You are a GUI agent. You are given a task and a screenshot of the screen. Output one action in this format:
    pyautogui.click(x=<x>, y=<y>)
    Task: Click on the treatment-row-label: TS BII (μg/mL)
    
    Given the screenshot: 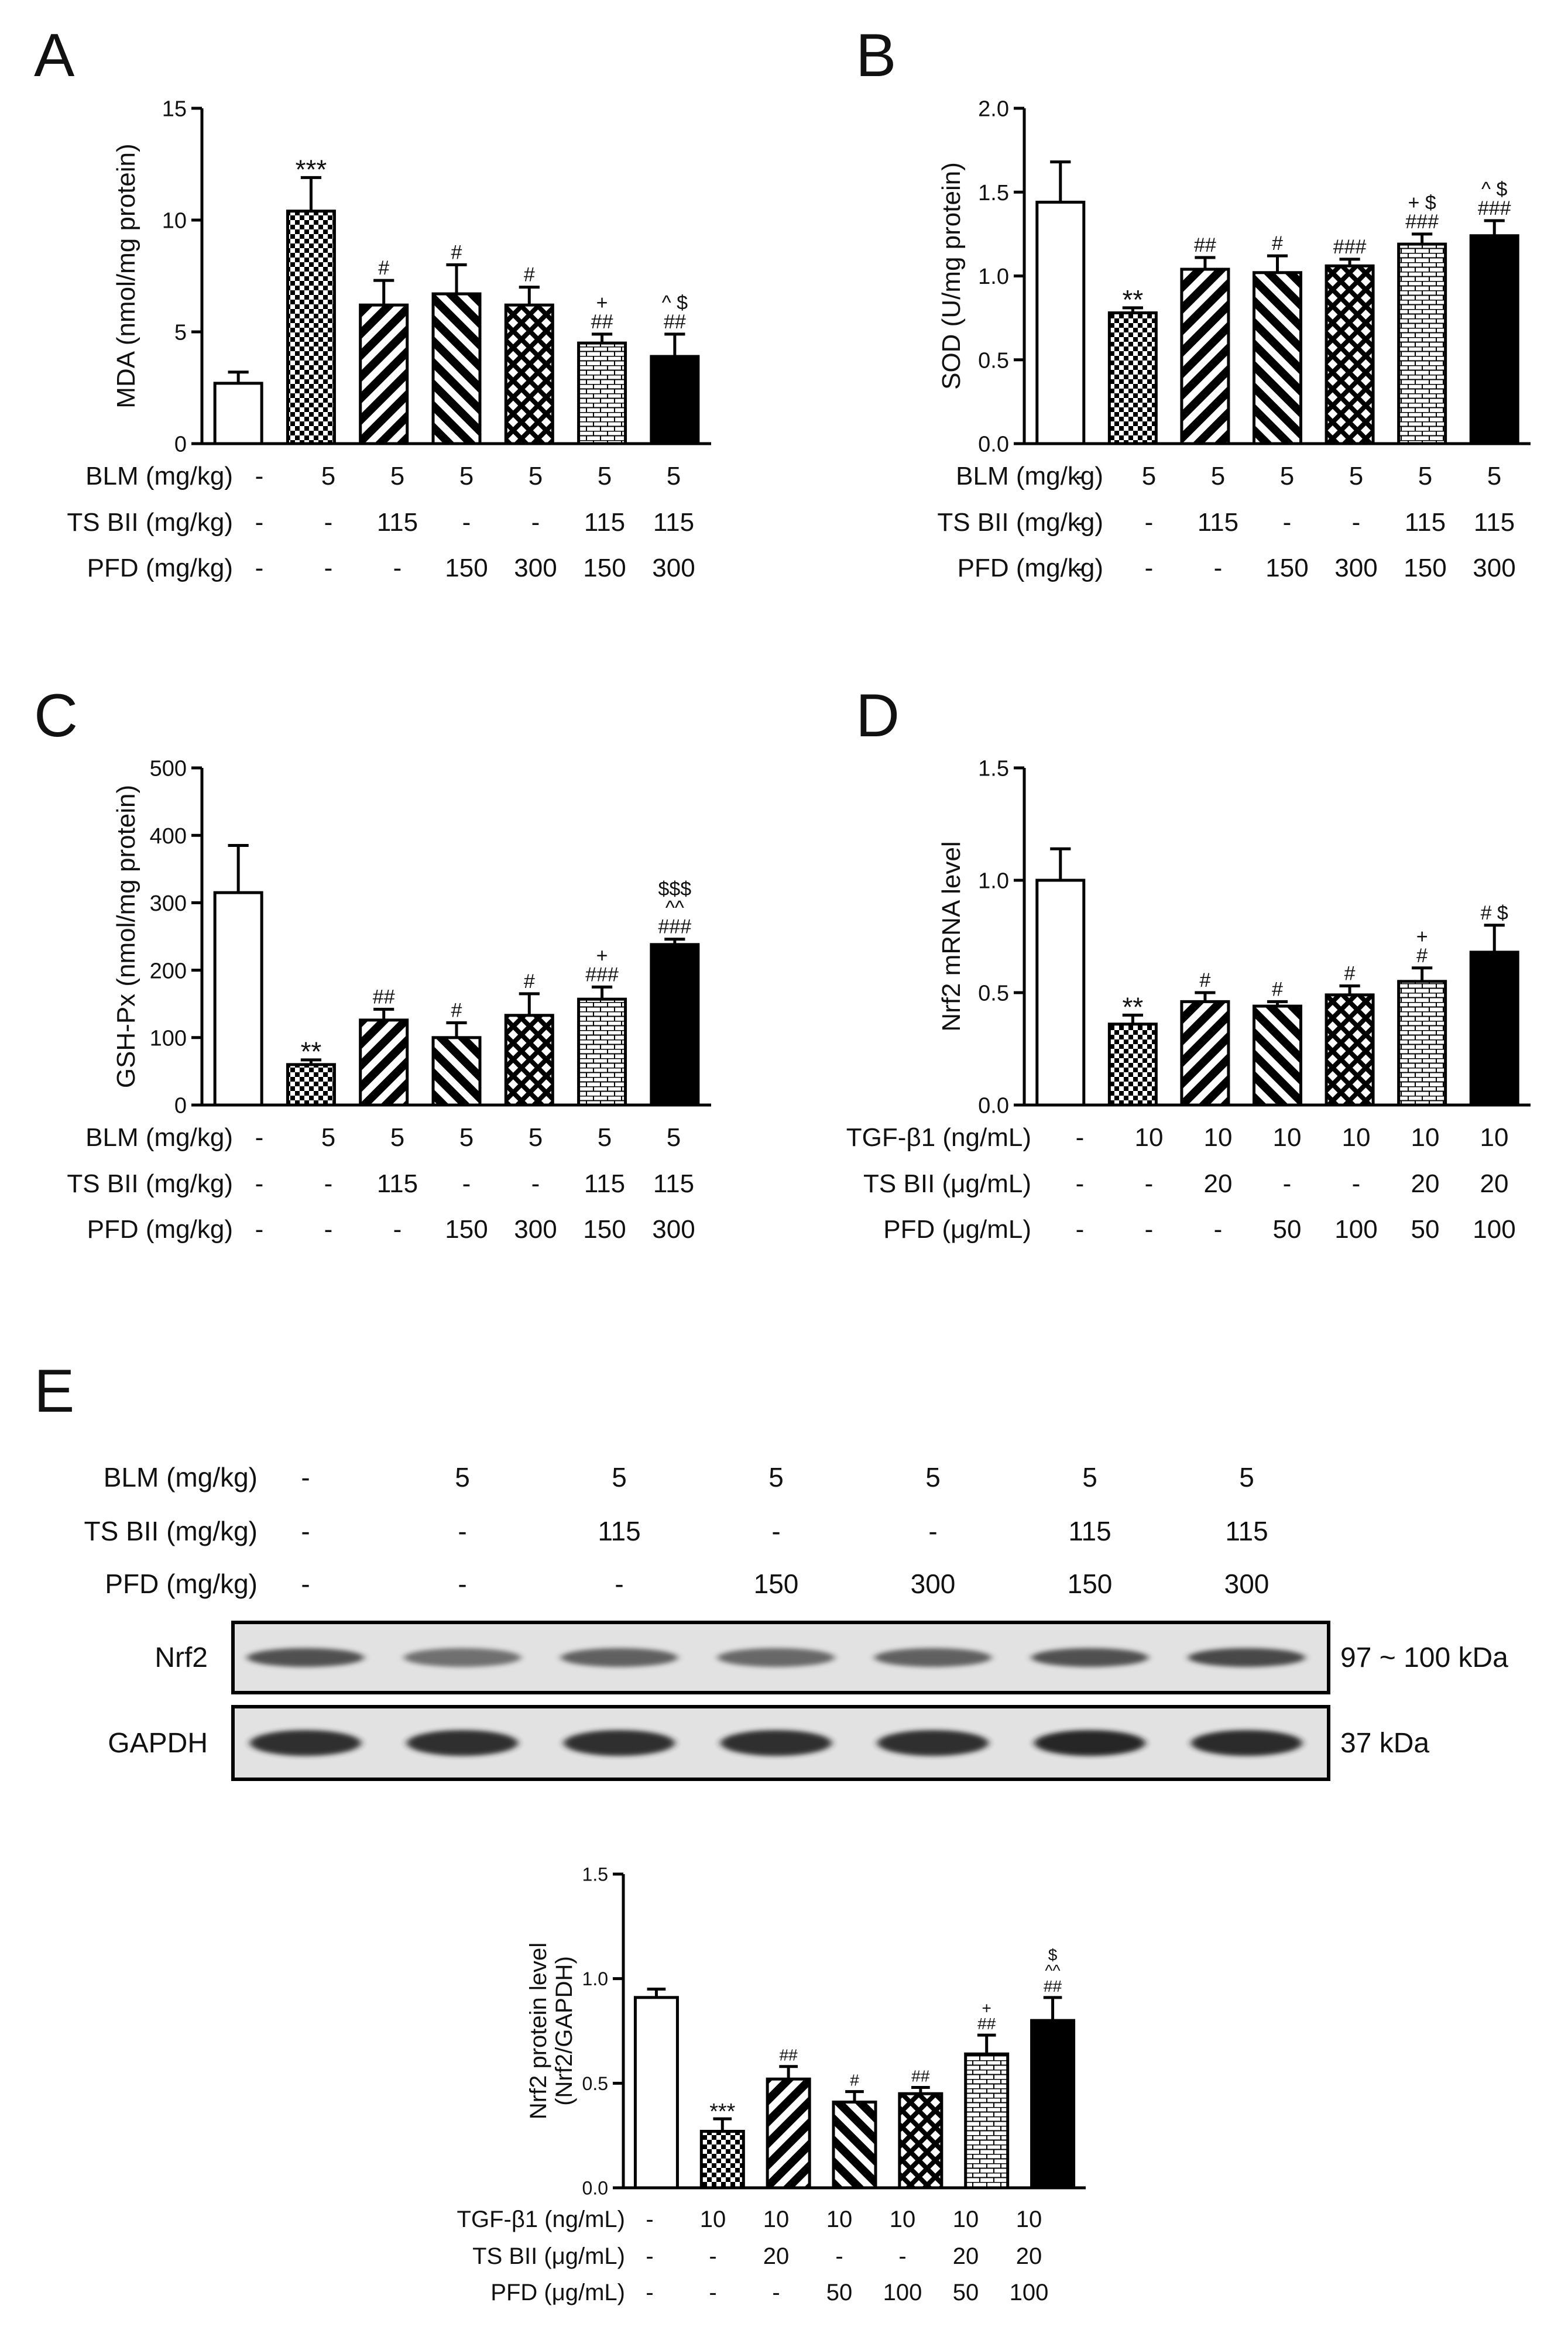 What is the action you would take?
    pyautogui.click(x=947, y=1183)
    